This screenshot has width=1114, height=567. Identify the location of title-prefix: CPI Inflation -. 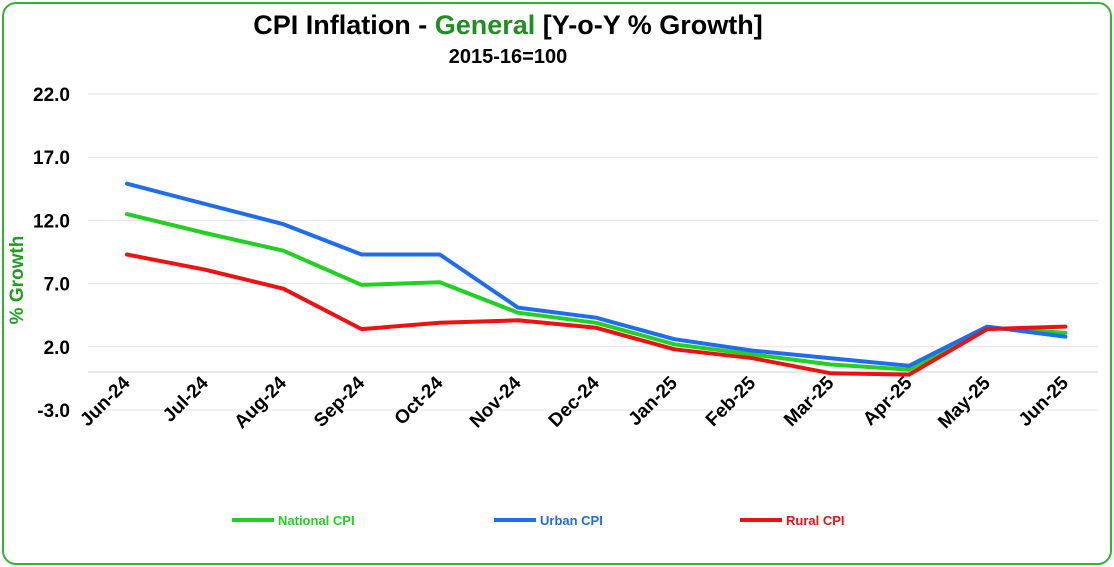
(344, 25).